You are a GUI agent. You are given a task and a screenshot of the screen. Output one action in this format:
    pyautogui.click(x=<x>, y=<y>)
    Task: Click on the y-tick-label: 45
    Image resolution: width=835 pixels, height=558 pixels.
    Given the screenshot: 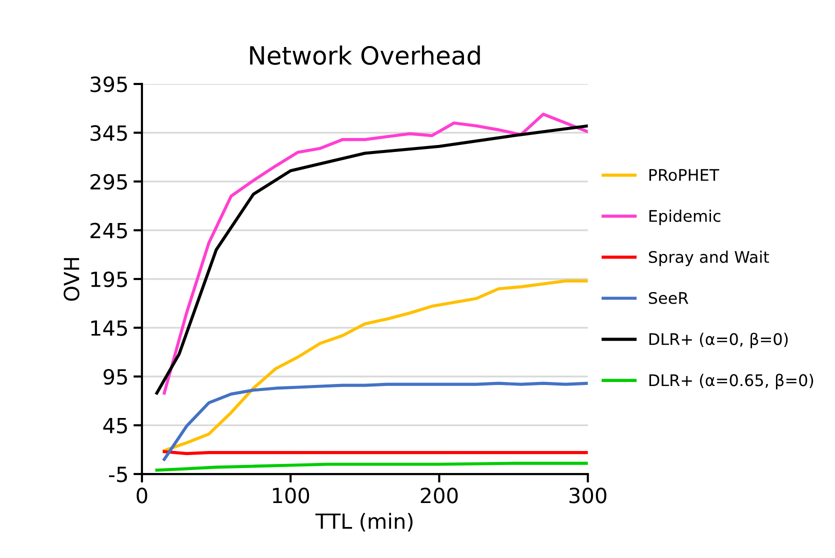 What is the action you would take?
    pyautogui.click(x=115, y=426)
    